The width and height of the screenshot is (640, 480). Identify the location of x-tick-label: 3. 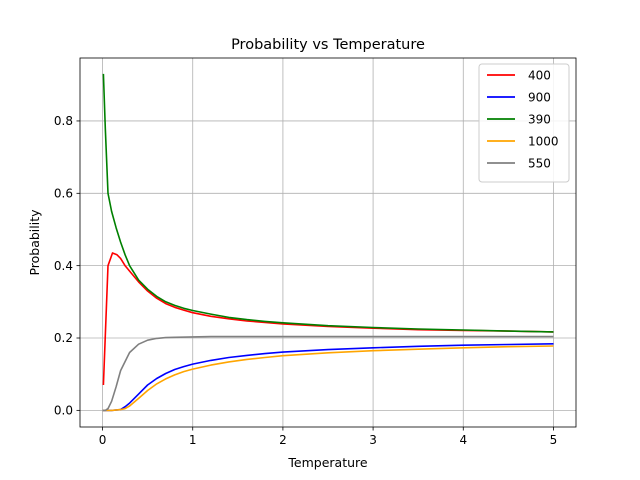
(373, 440).